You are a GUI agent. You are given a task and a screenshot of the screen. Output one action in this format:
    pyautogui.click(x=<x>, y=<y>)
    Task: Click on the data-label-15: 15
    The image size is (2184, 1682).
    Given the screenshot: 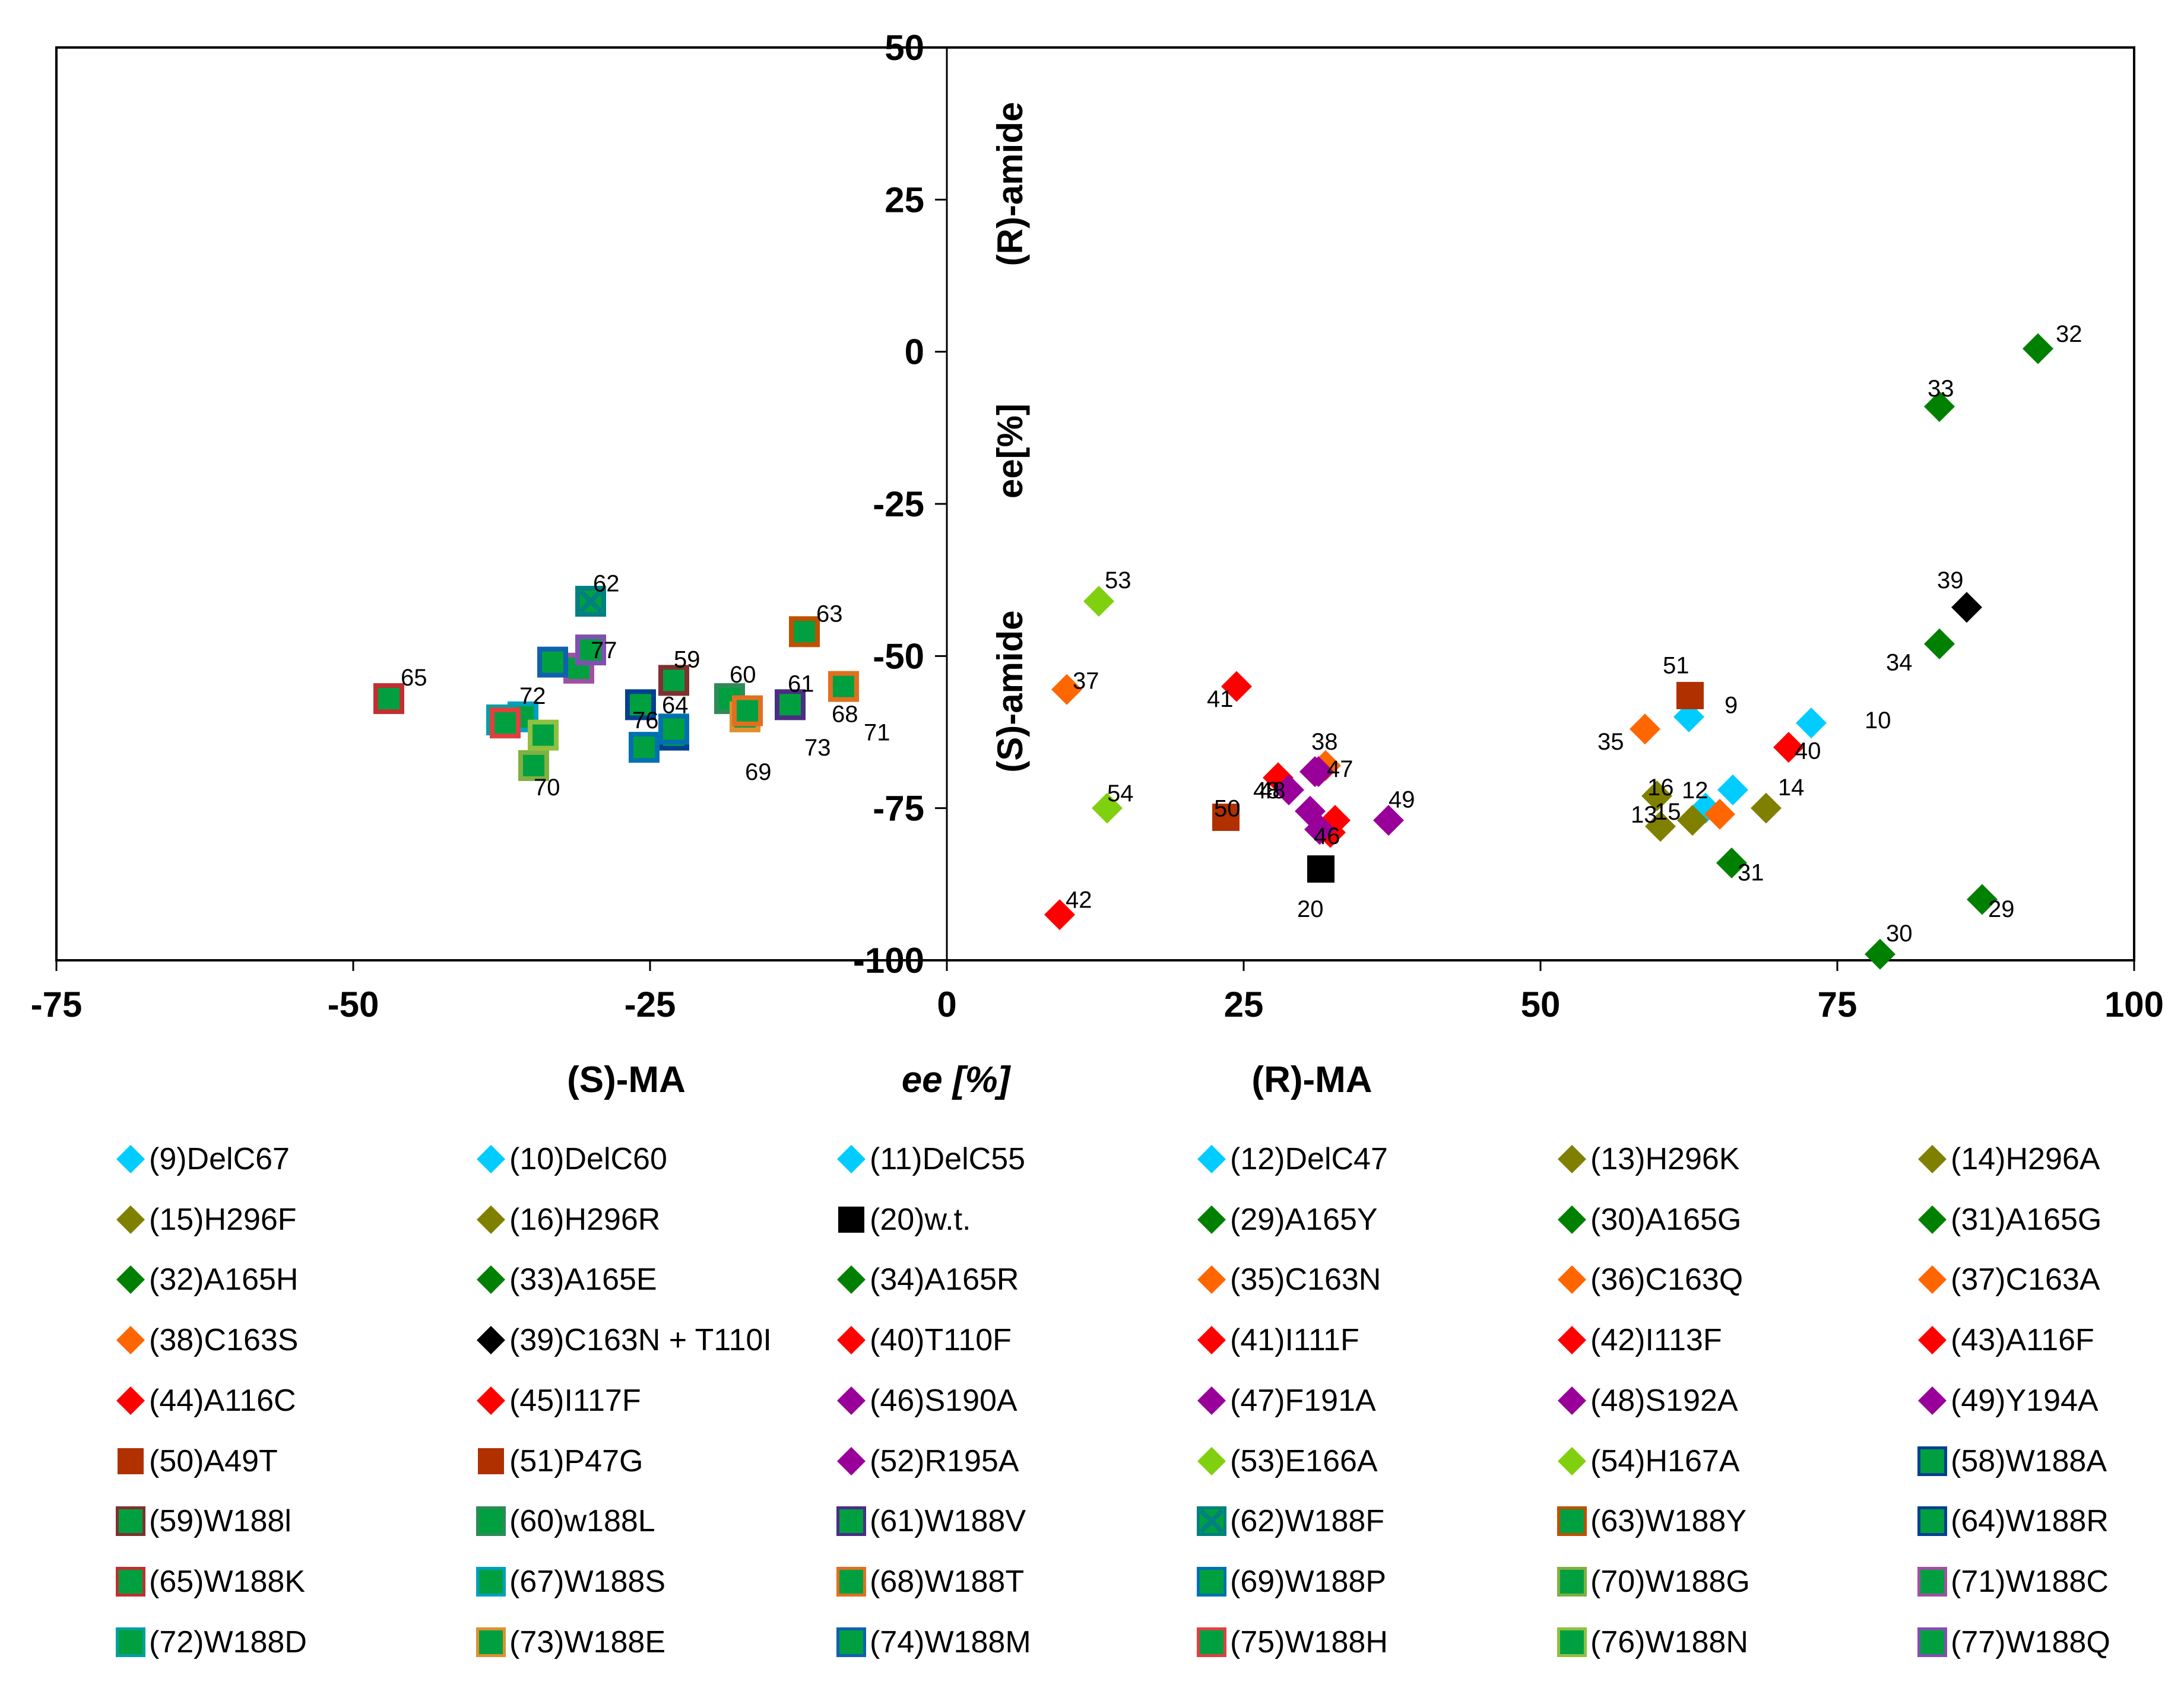 What is the action you would take?
    pyautogui.click(x=1667, y=812)
    